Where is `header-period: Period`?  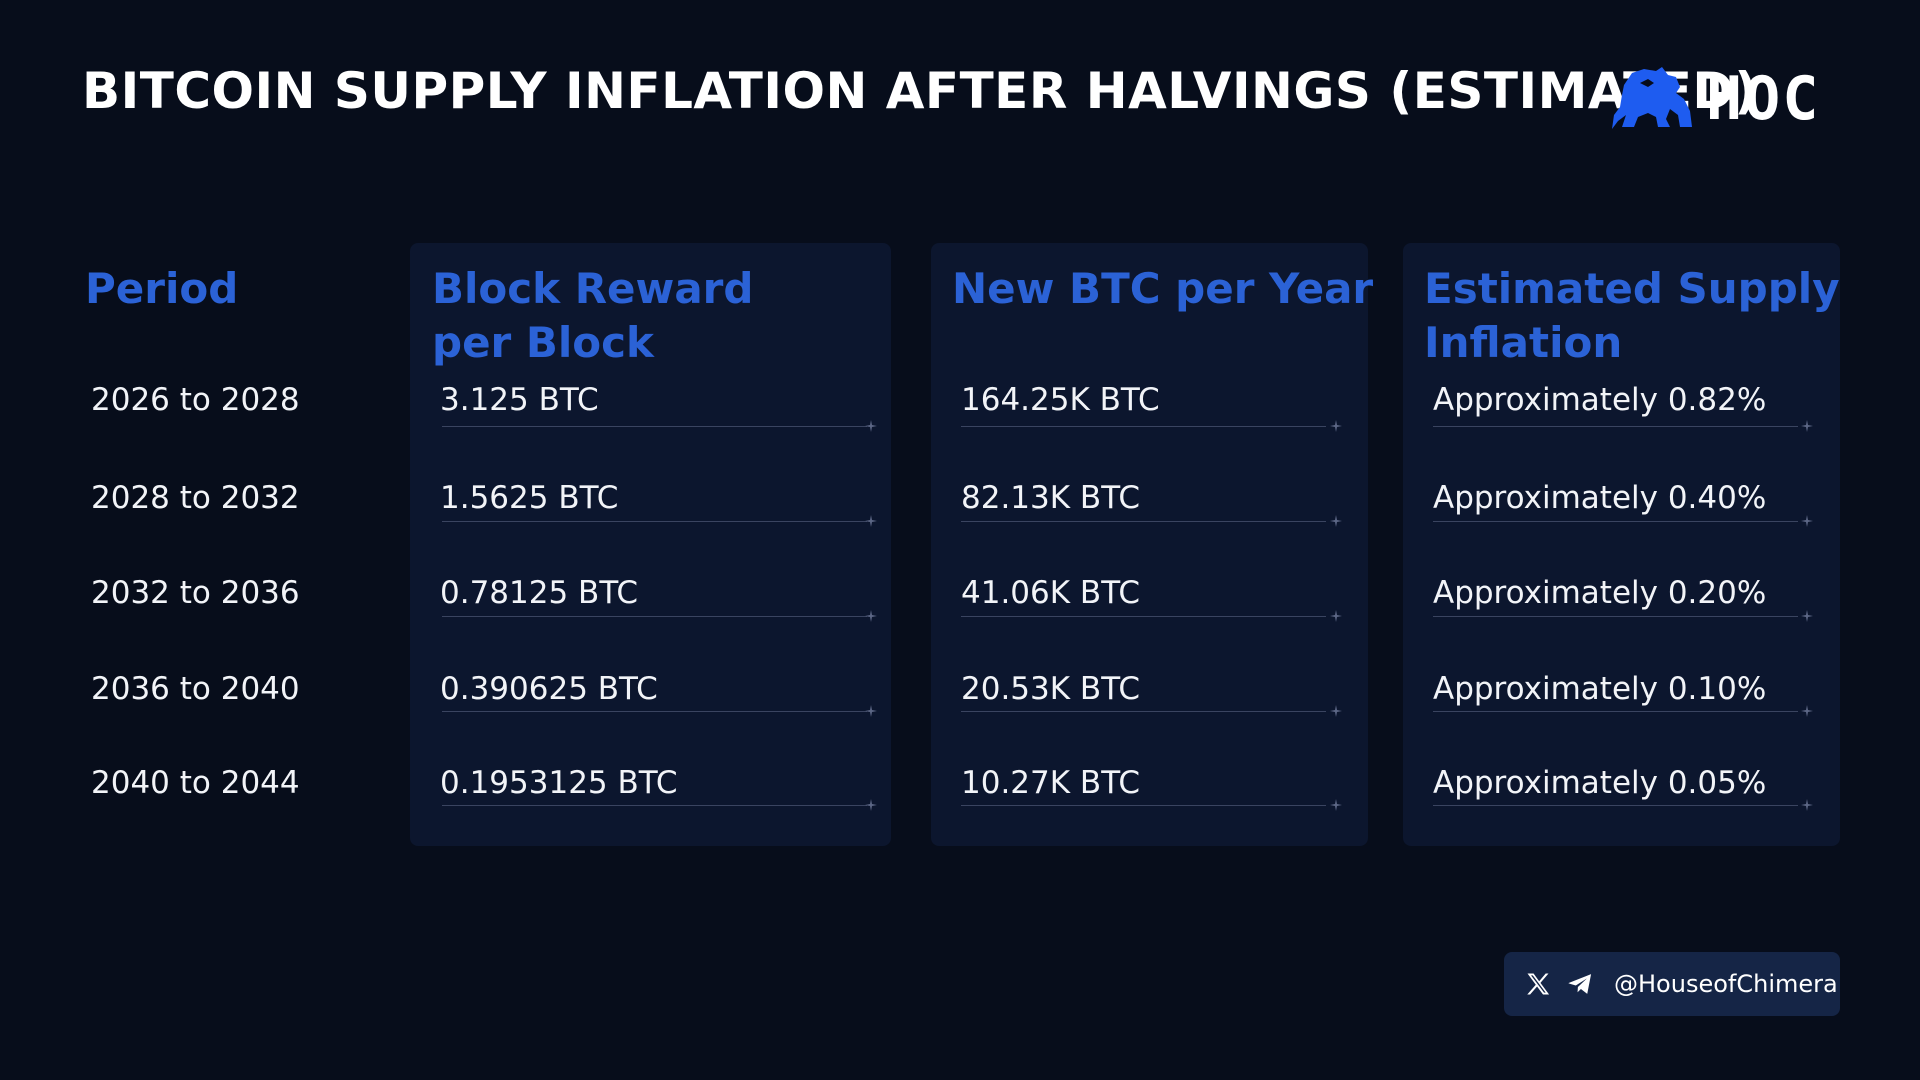 header-period: Period is located at coordinates (161, 289).